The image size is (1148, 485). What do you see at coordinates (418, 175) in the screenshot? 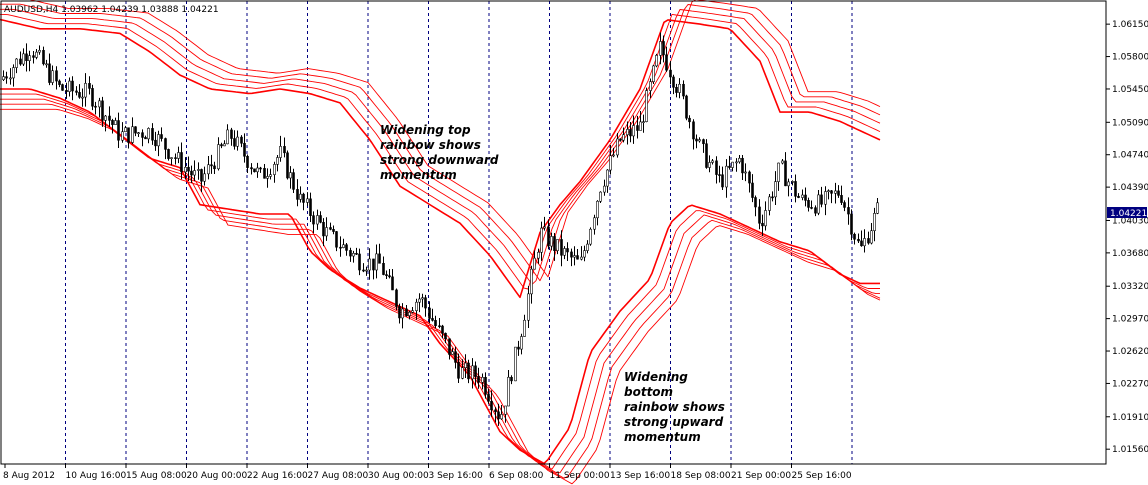
I see `annotation-line: momentum` at bounding box center [418, 175].